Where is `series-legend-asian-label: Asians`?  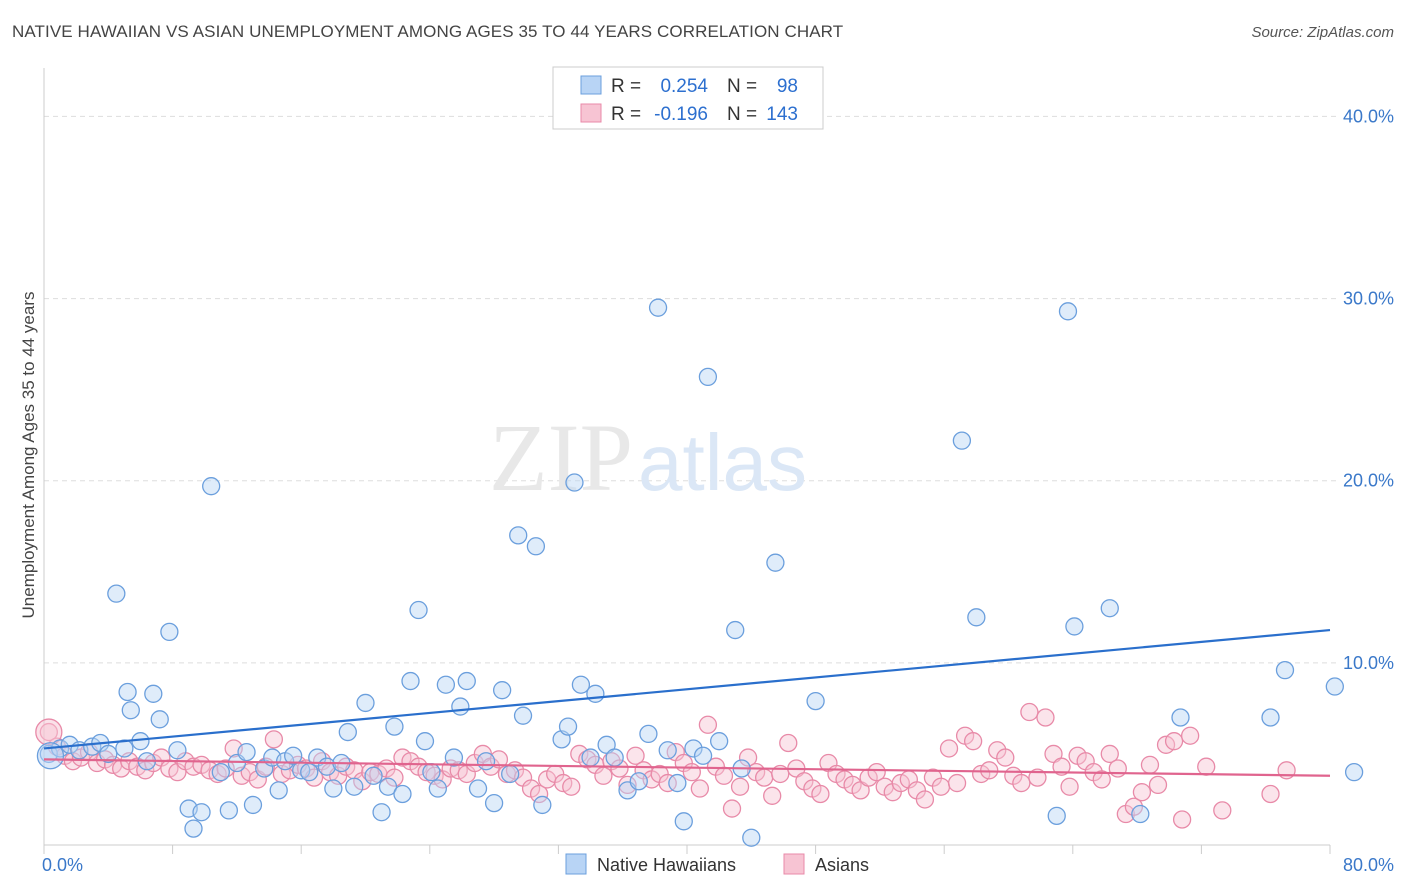 series-legend-asian-label: Asians is located at coordinates (842, 865).